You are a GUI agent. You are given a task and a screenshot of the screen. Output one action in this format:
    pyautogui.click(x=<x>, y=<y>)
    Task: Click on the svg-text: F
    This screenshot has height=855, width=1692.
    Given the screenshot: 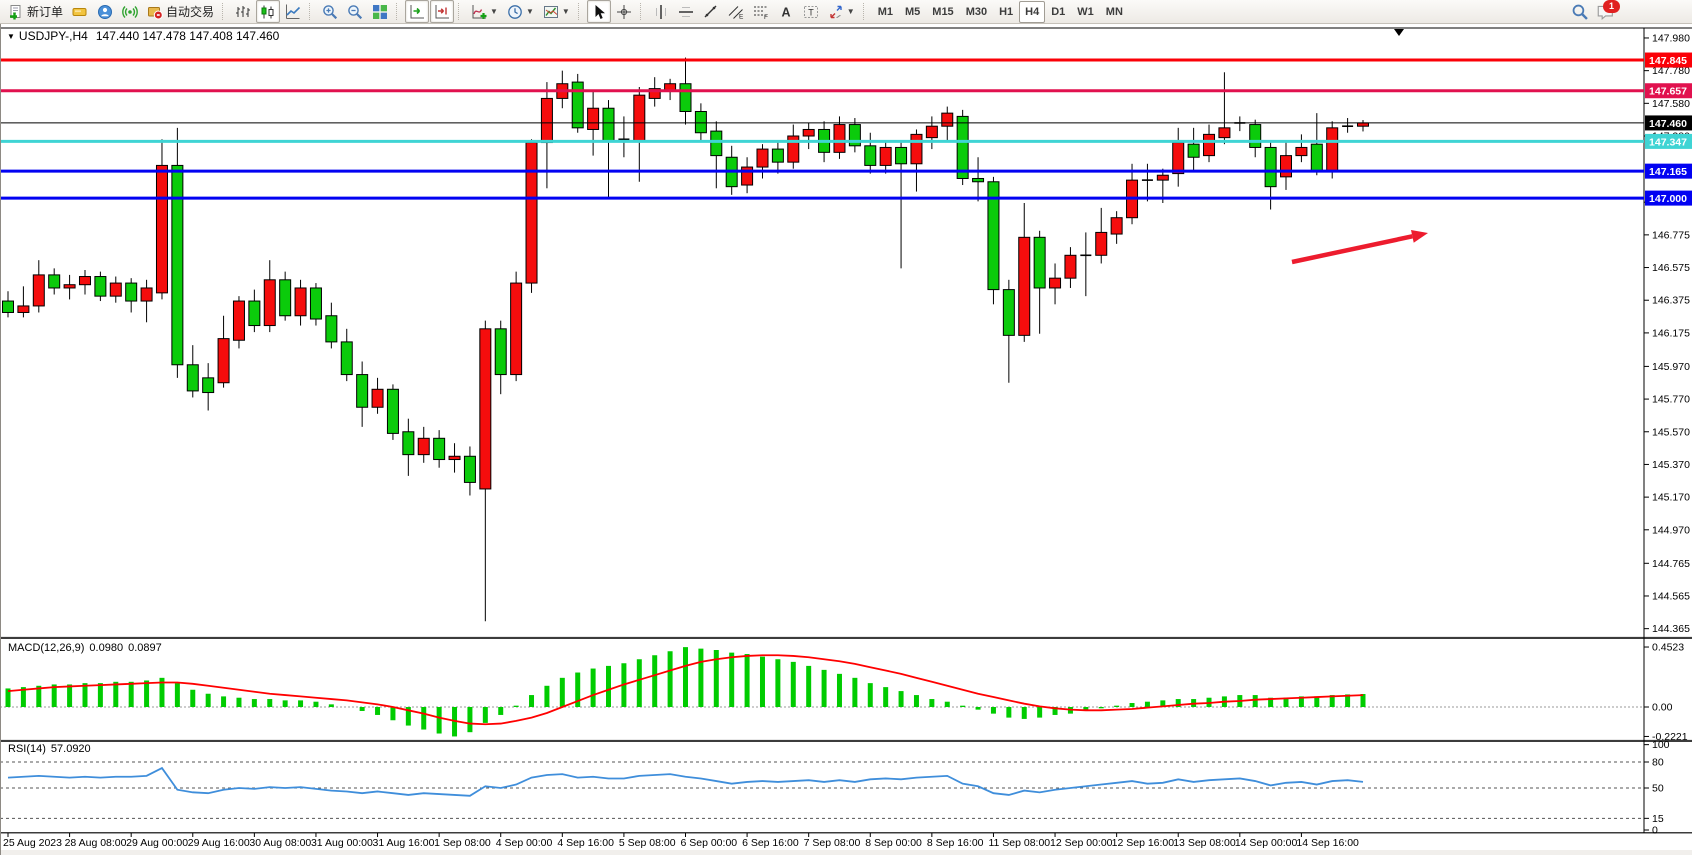 What is the action you would take?
    pyautogui.click(x=766, y=17)
    